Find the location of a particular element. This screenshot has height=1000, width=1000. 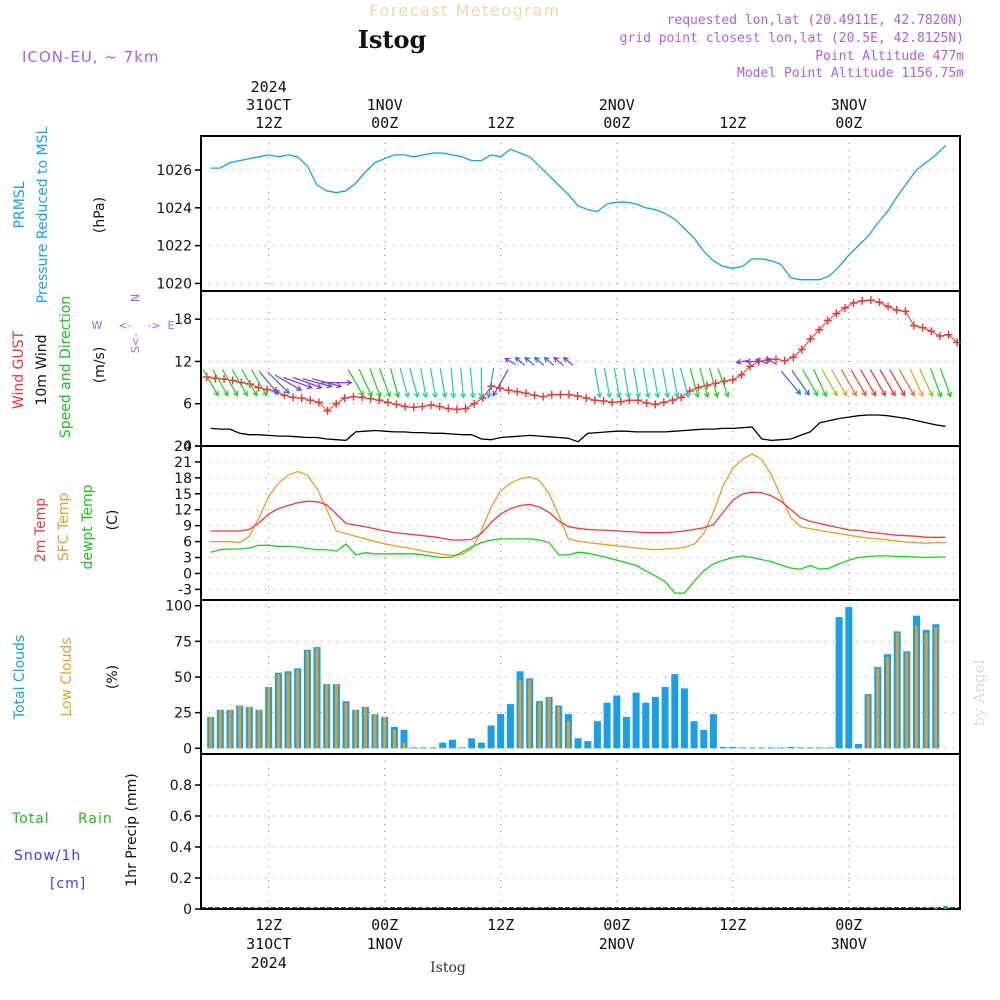

top-time-label: 00Z is located at coordinates (848, 123).